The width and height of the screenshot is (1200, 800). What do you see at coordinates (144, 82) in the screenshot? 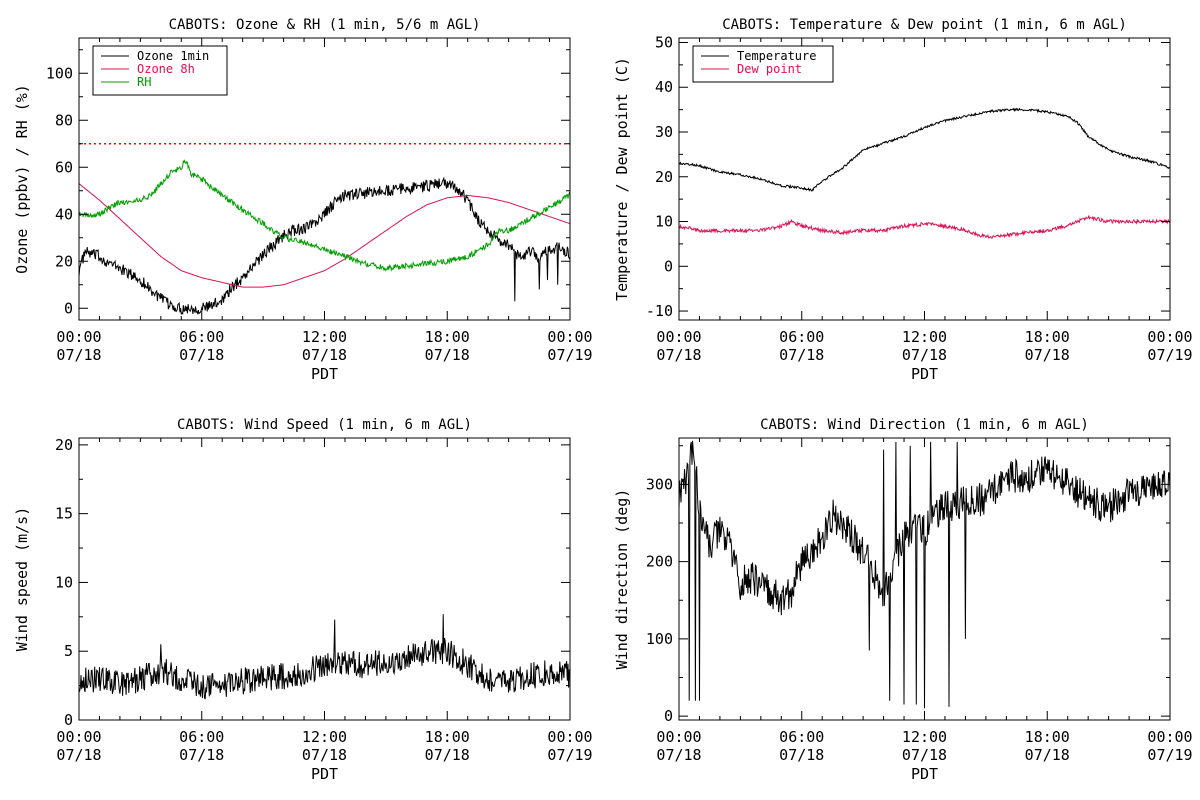
I see `legend-label: RH` at bounding box center [144, 82].